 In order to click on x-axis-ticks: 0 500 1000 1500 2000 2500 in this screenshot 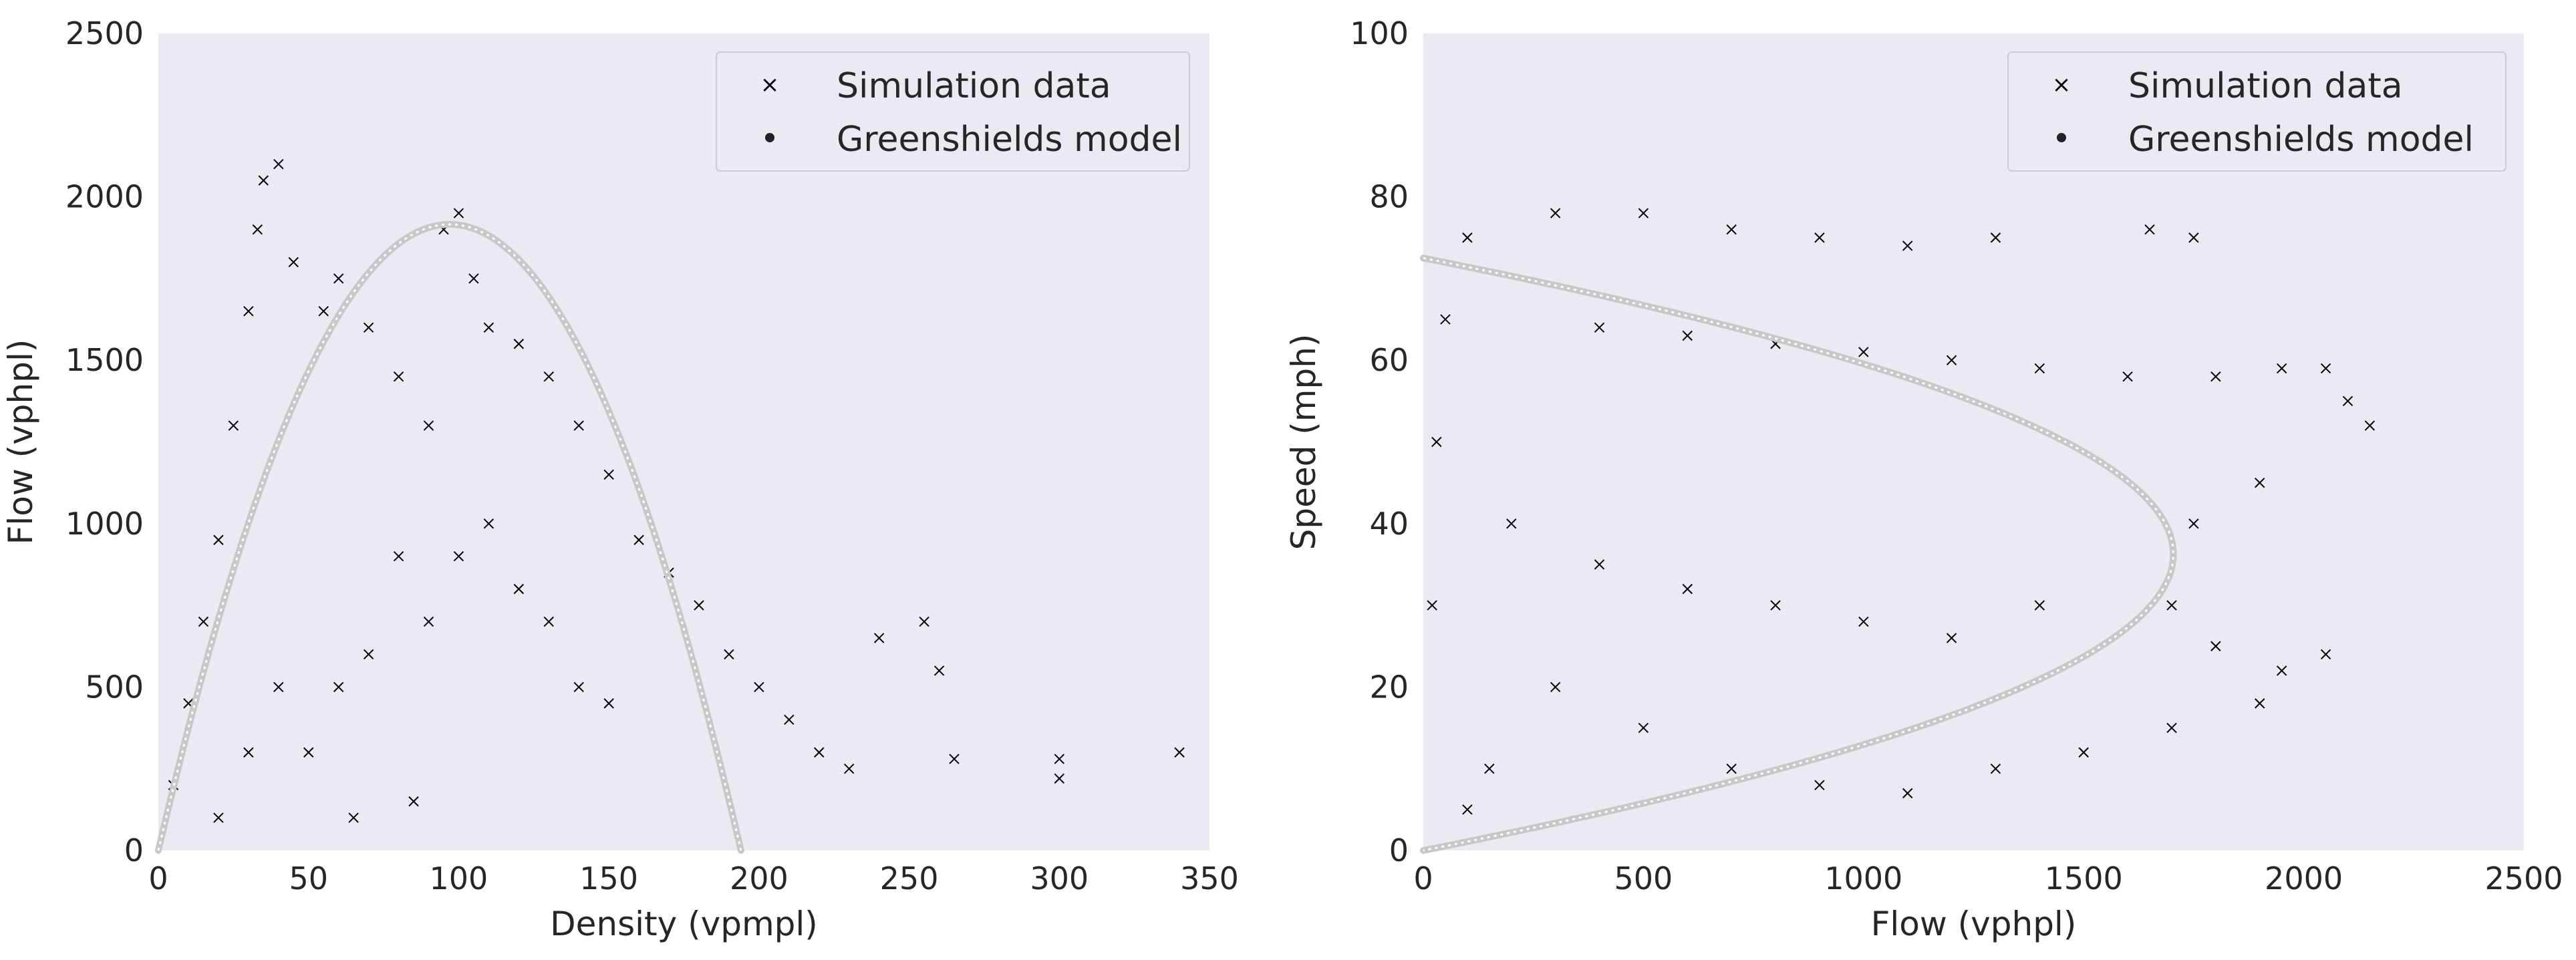, I will do `click(1988, 878)`.